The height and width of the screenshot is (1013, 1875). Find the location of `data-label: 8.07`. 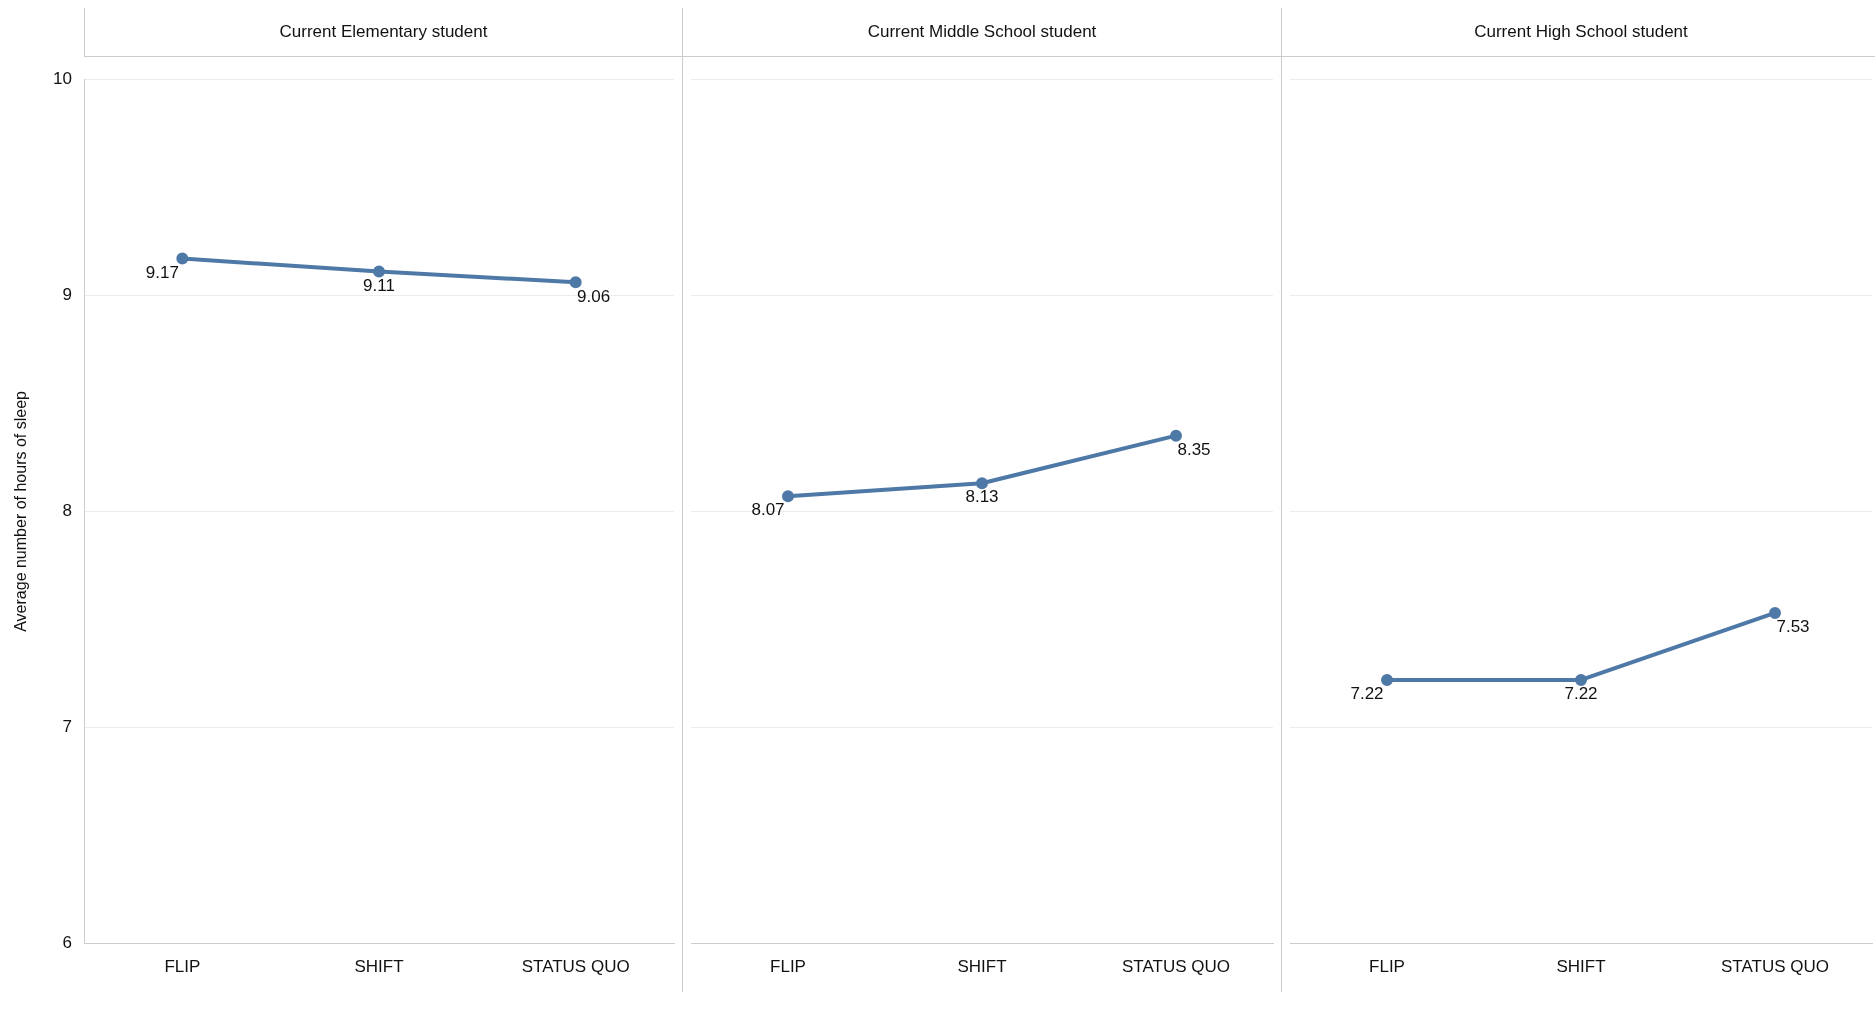

data-label: 8.07 is located at coordinates (768, 510).